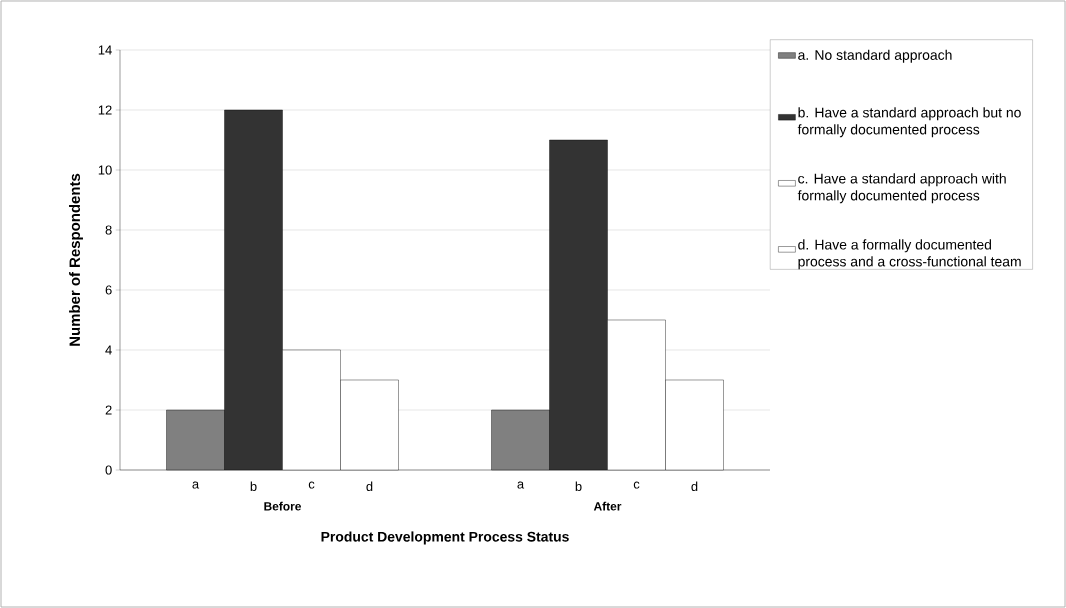 This screenshot has height=608, width=1066. I want to click on x-tick-label: Before, so click(283, 506).